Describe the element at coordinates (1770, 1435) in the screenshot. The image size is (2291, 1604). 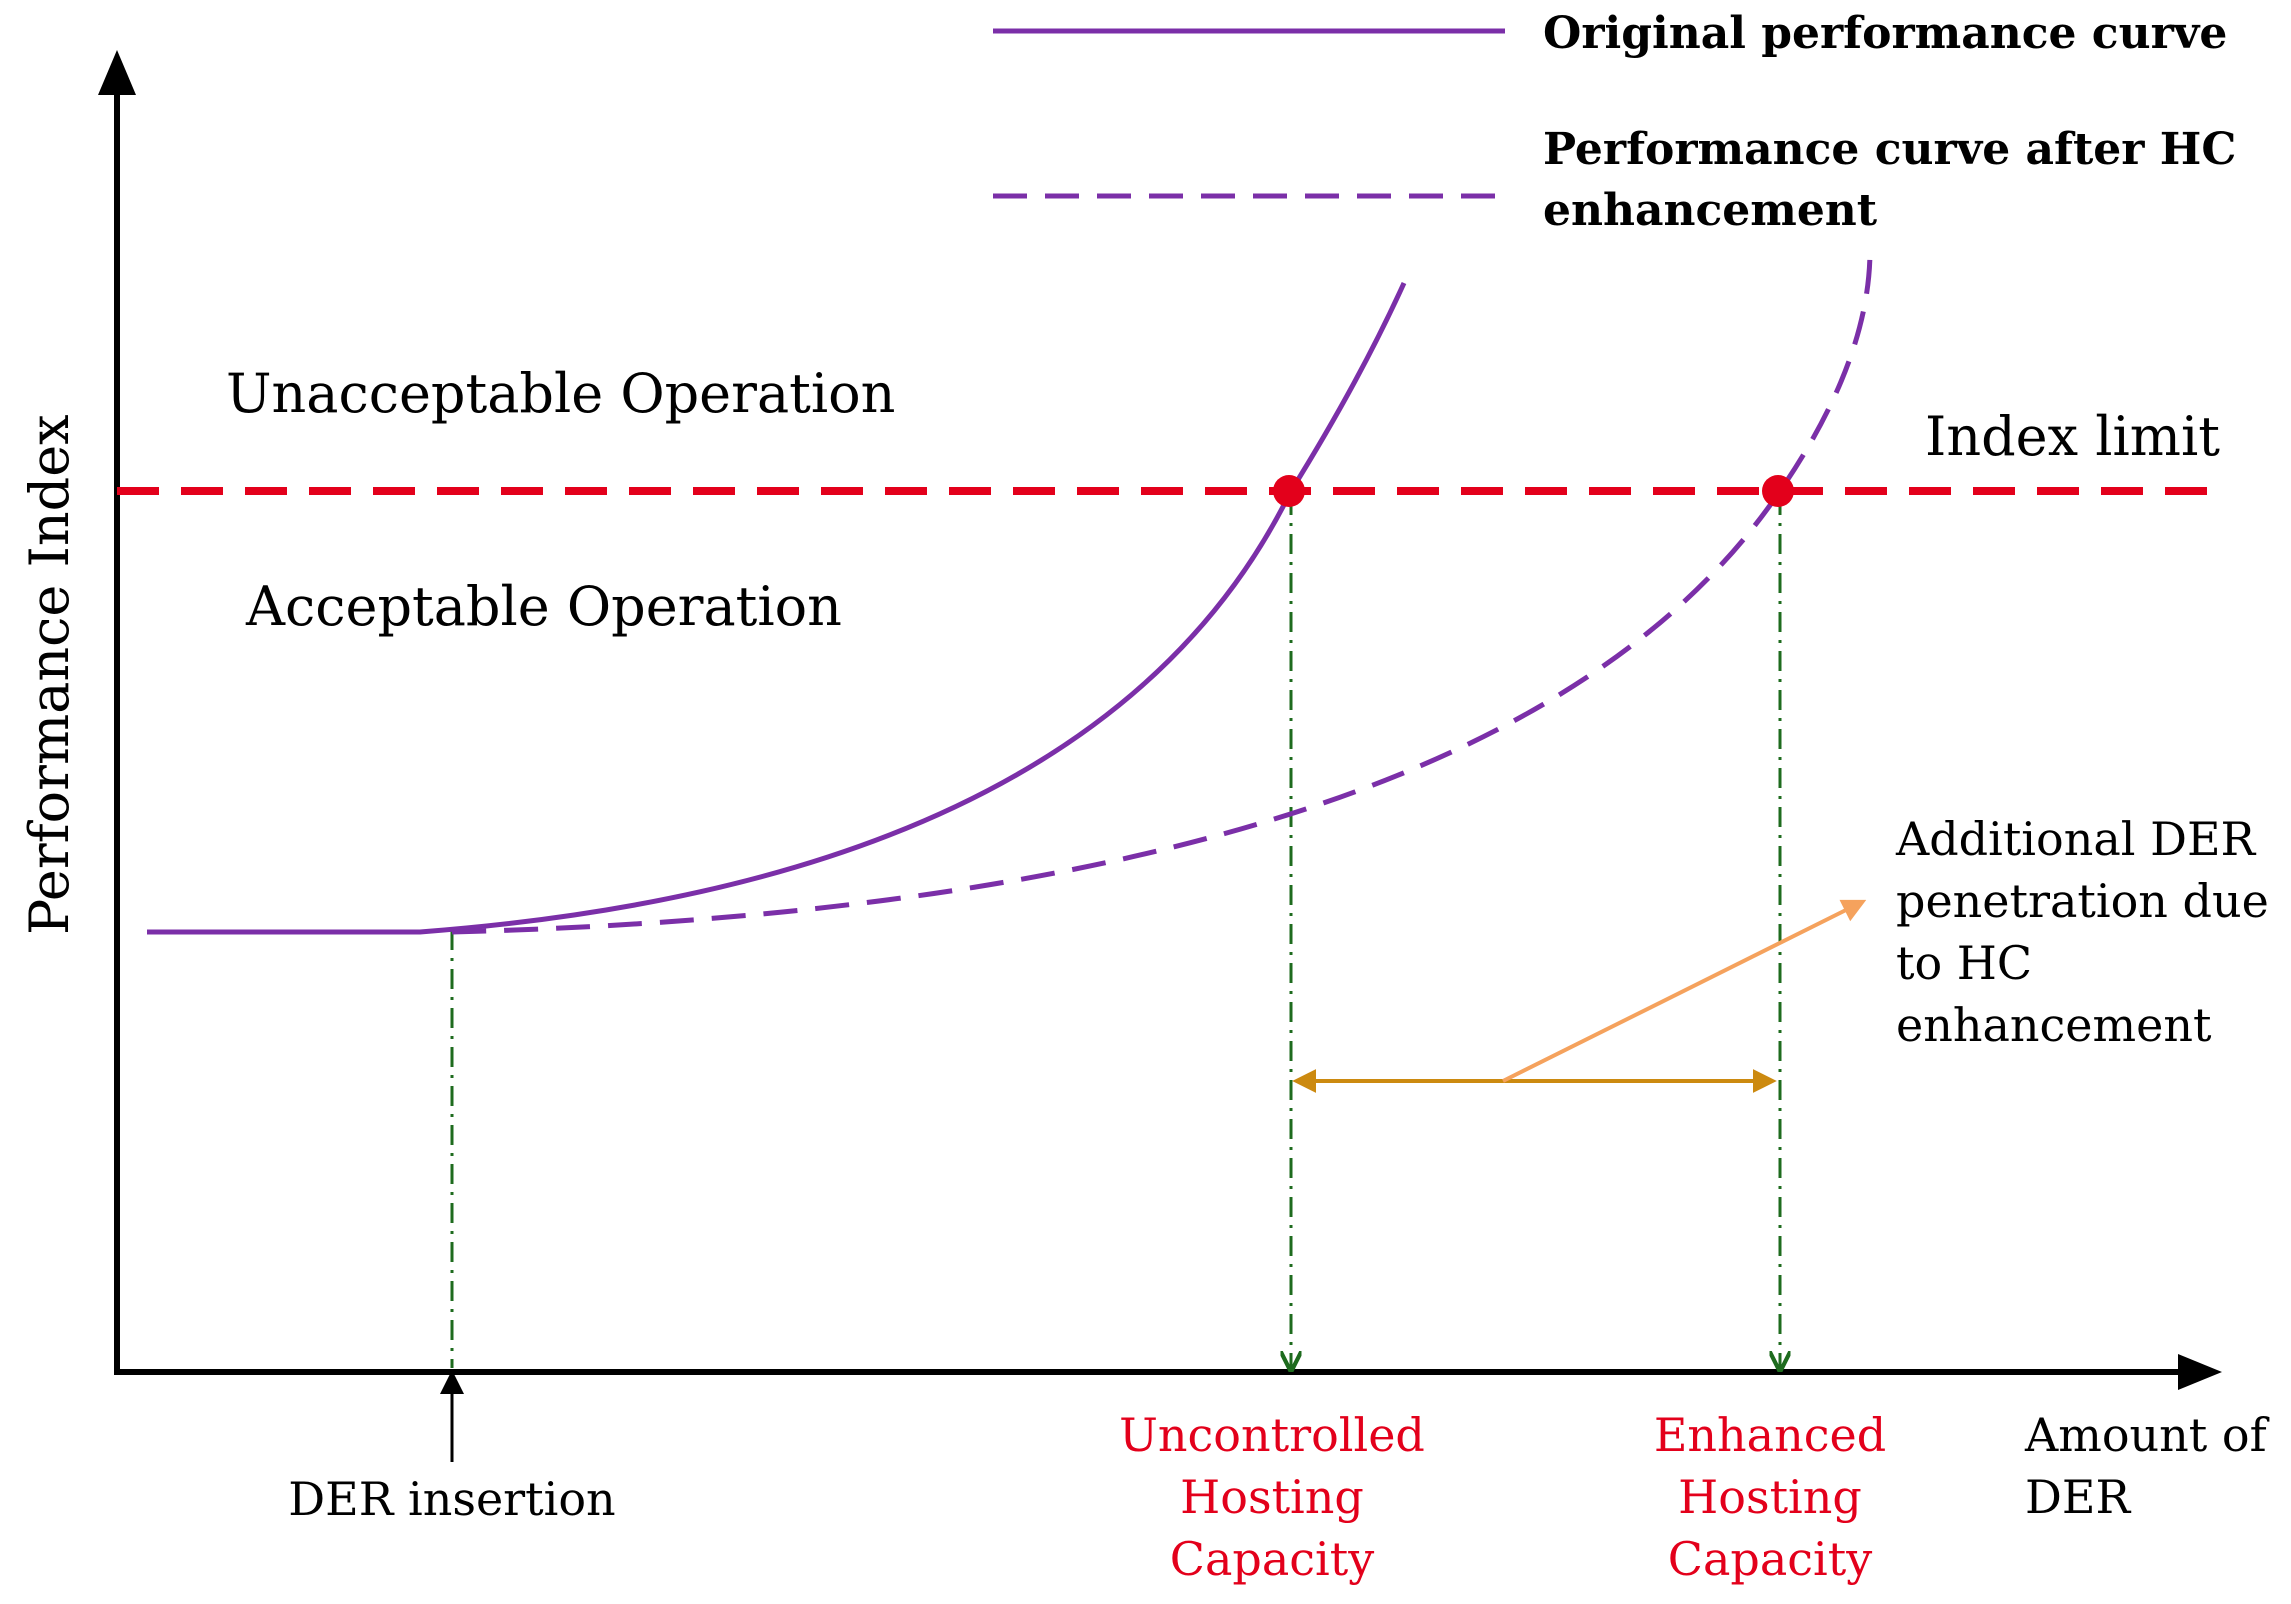
I see `enhanced-capacity-label-line1: Enhanced` at that location.